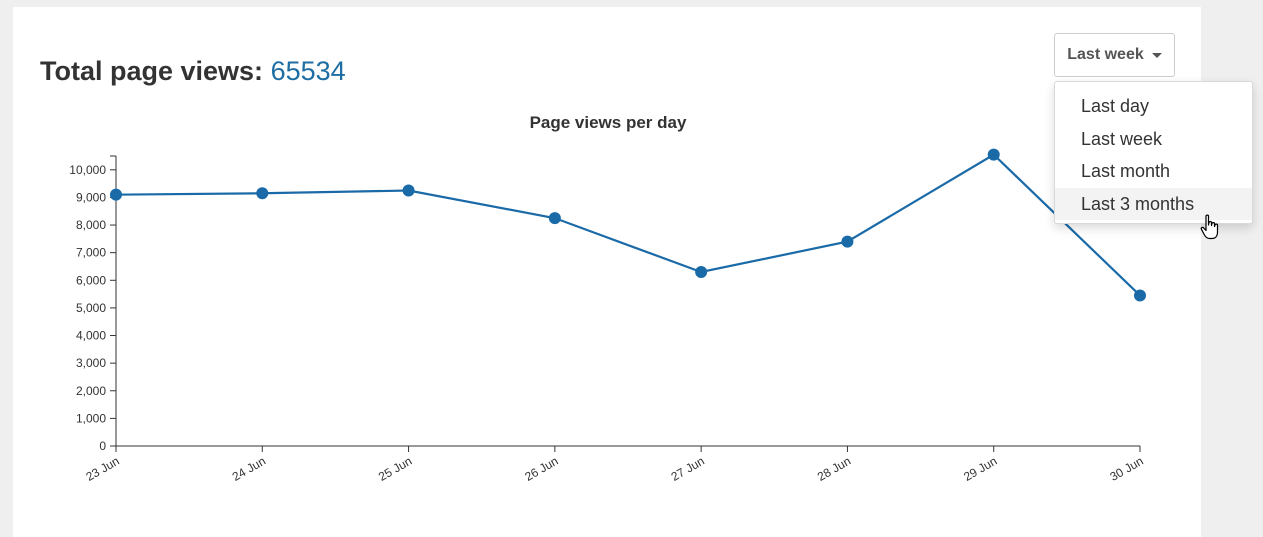 This screenshot has height=537, width=1263. I want to click on hand-pointer-cursor-icon, so click(1209, 227).